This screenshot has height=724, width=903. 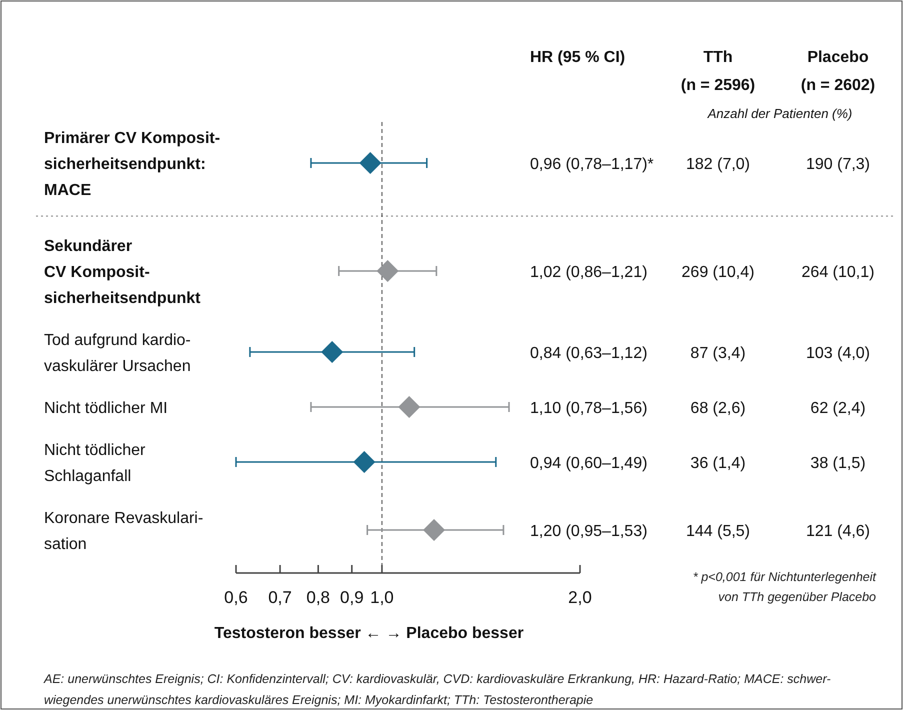 I want to click on x-tick-label: 0,8, so click(x=318, y=597).